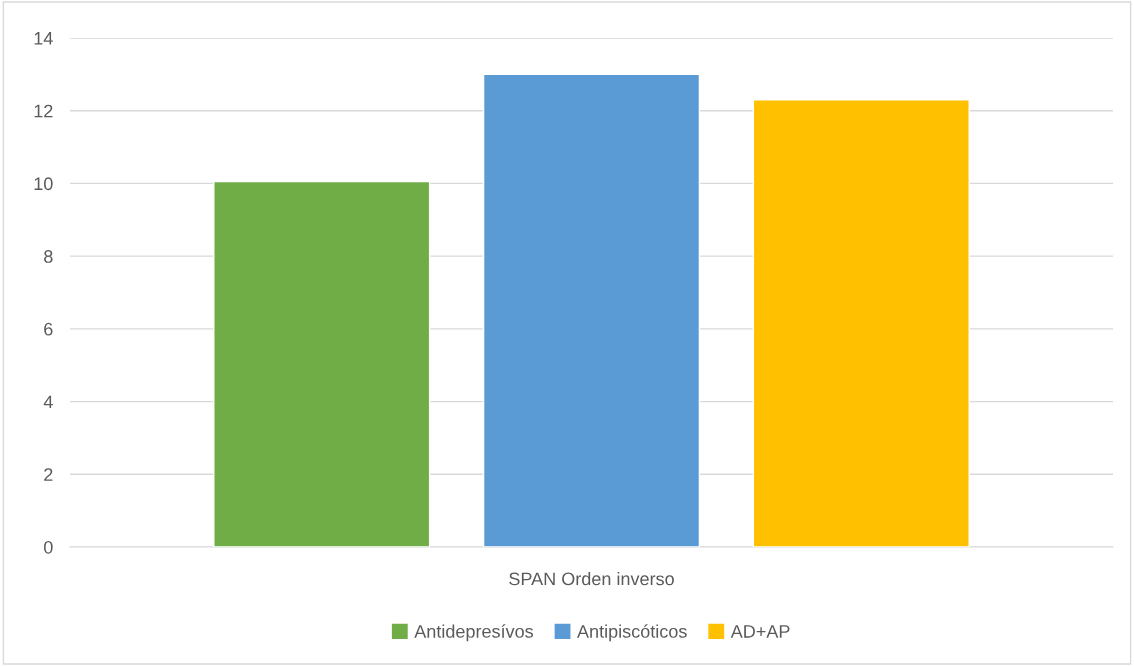 This screenshot has height=666, width=1134. Describe the element at coordinates (48, 256) in the screenshot. I see `y-tick-label: 8` at that location.